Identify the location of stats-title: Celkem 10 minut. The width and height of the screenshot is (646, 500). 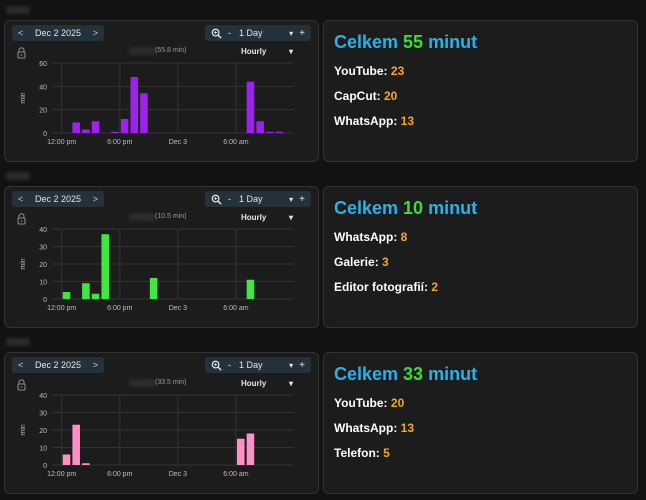
(406, 208).